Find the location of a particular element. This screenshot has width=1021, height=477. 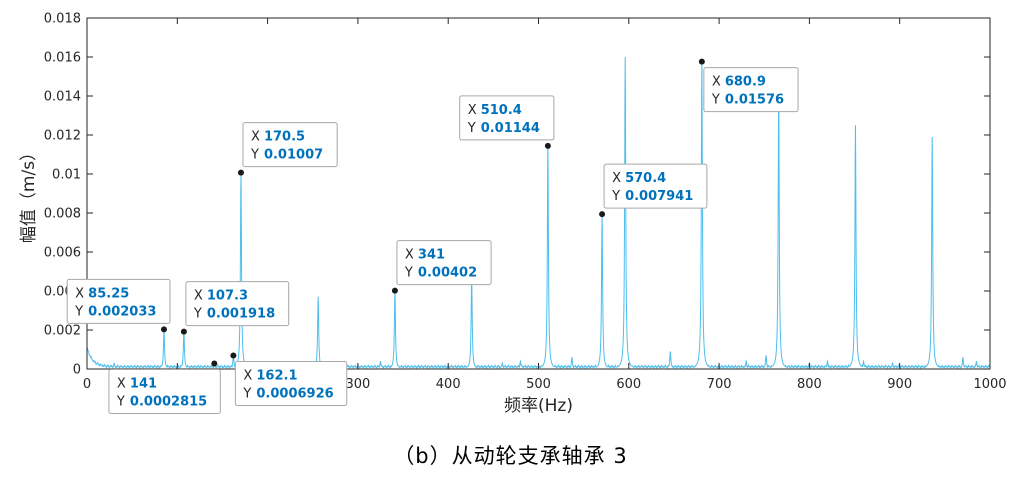

y-axis-label: 幅值（m/s） is located at coordinates (29, 193).